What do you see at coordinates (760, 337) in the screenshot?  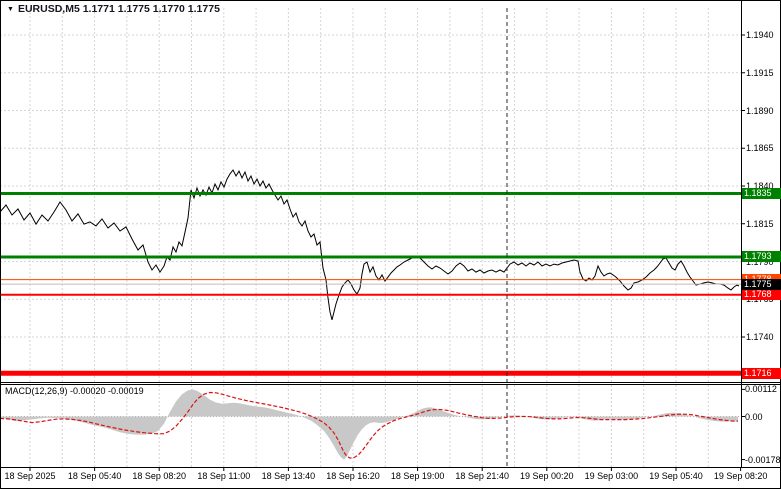 I see `price-tick-label: 1.1740` at bounding box center [760, 337].